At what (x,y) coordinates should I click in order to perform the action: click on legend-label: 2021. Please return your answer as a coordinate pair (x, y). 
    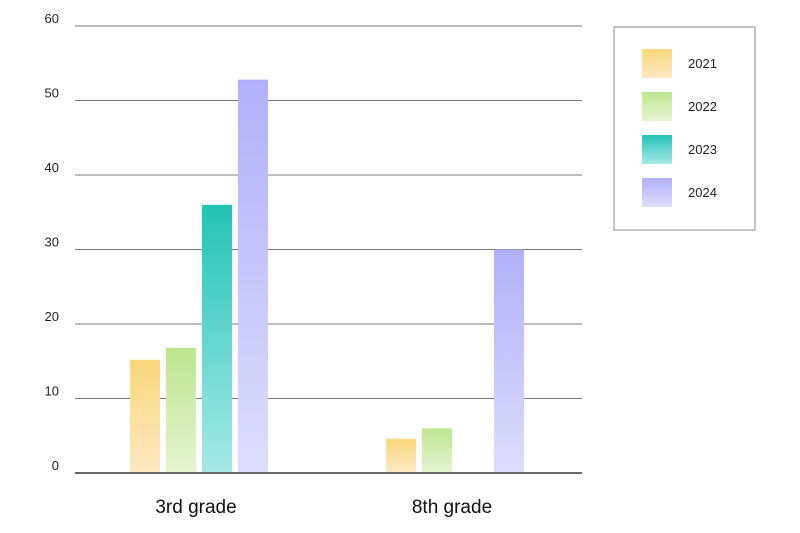
    Looking at the image, I should click on (702, 63).